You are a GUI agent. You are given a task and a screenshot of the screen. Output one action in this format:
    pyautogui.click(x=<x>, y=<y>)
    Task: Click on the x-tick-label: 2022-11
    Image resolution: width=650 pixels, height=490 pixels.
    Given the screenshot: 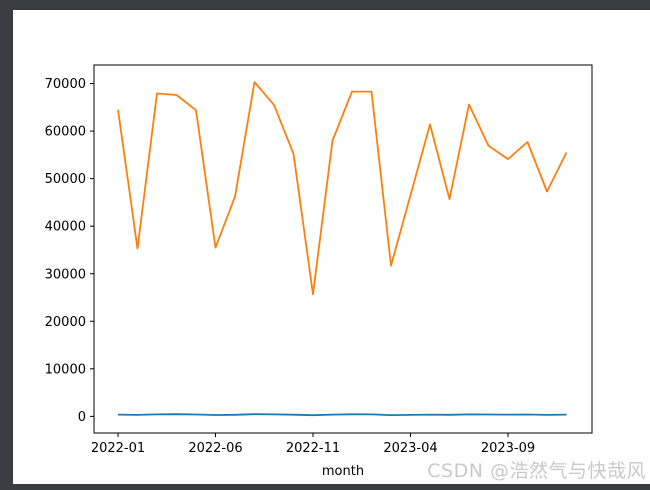 What is the action you would take?
    pyautogui.click(x=313, y=448)
    